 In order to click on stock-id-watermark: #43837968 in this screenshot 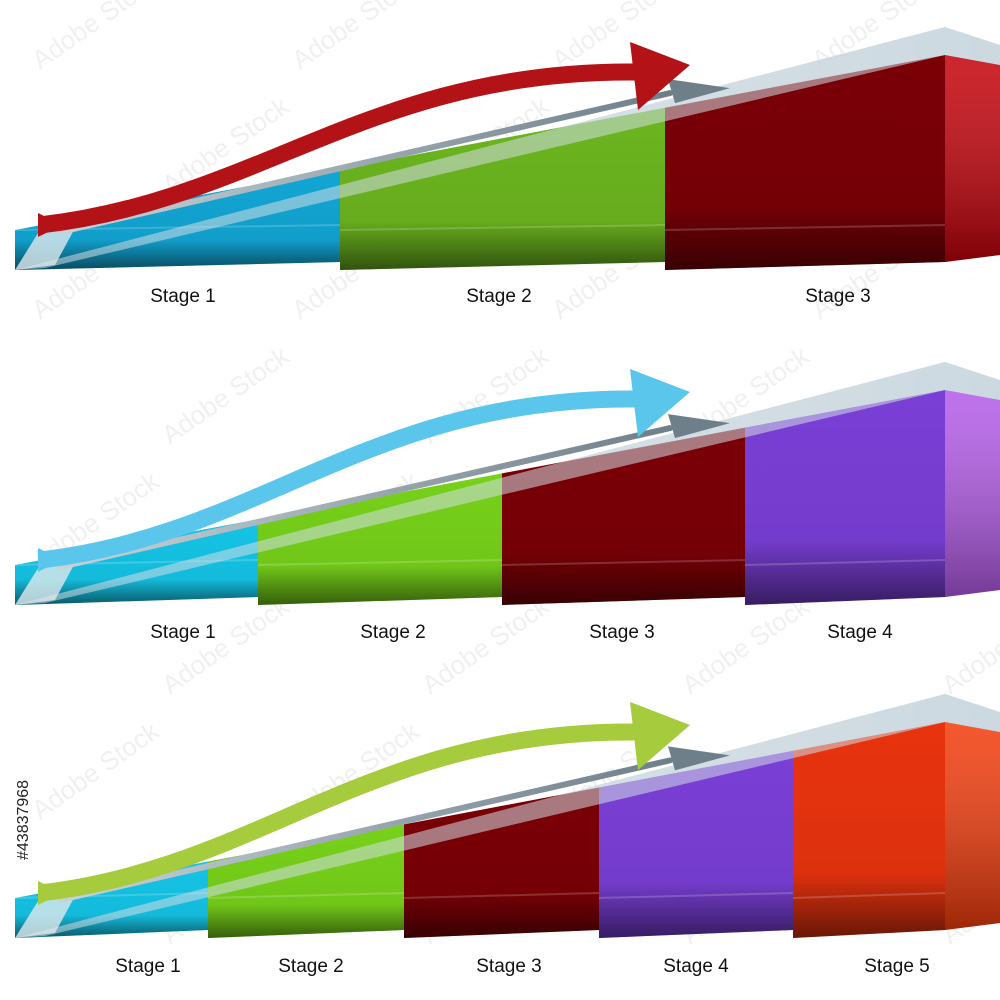, I will do `click(23, 820)`.